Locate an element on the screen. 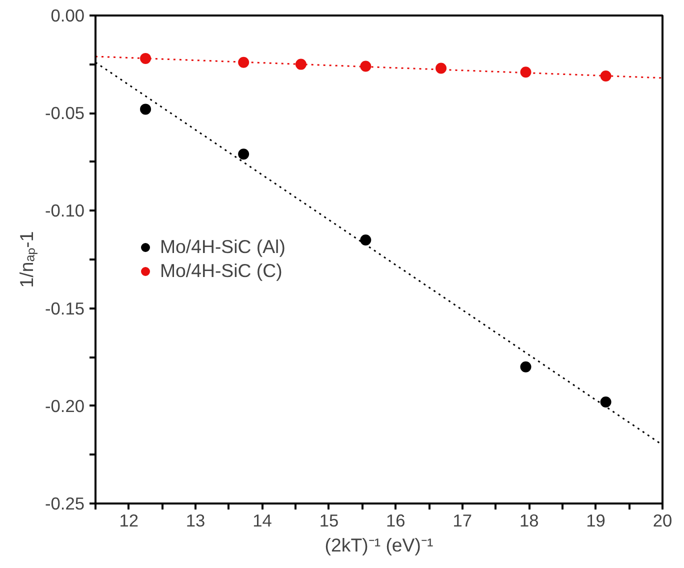 Image resolution: width=684 pixels, height=568 pixels. x-tick-label: 19 is located at coordinates (596, 520).